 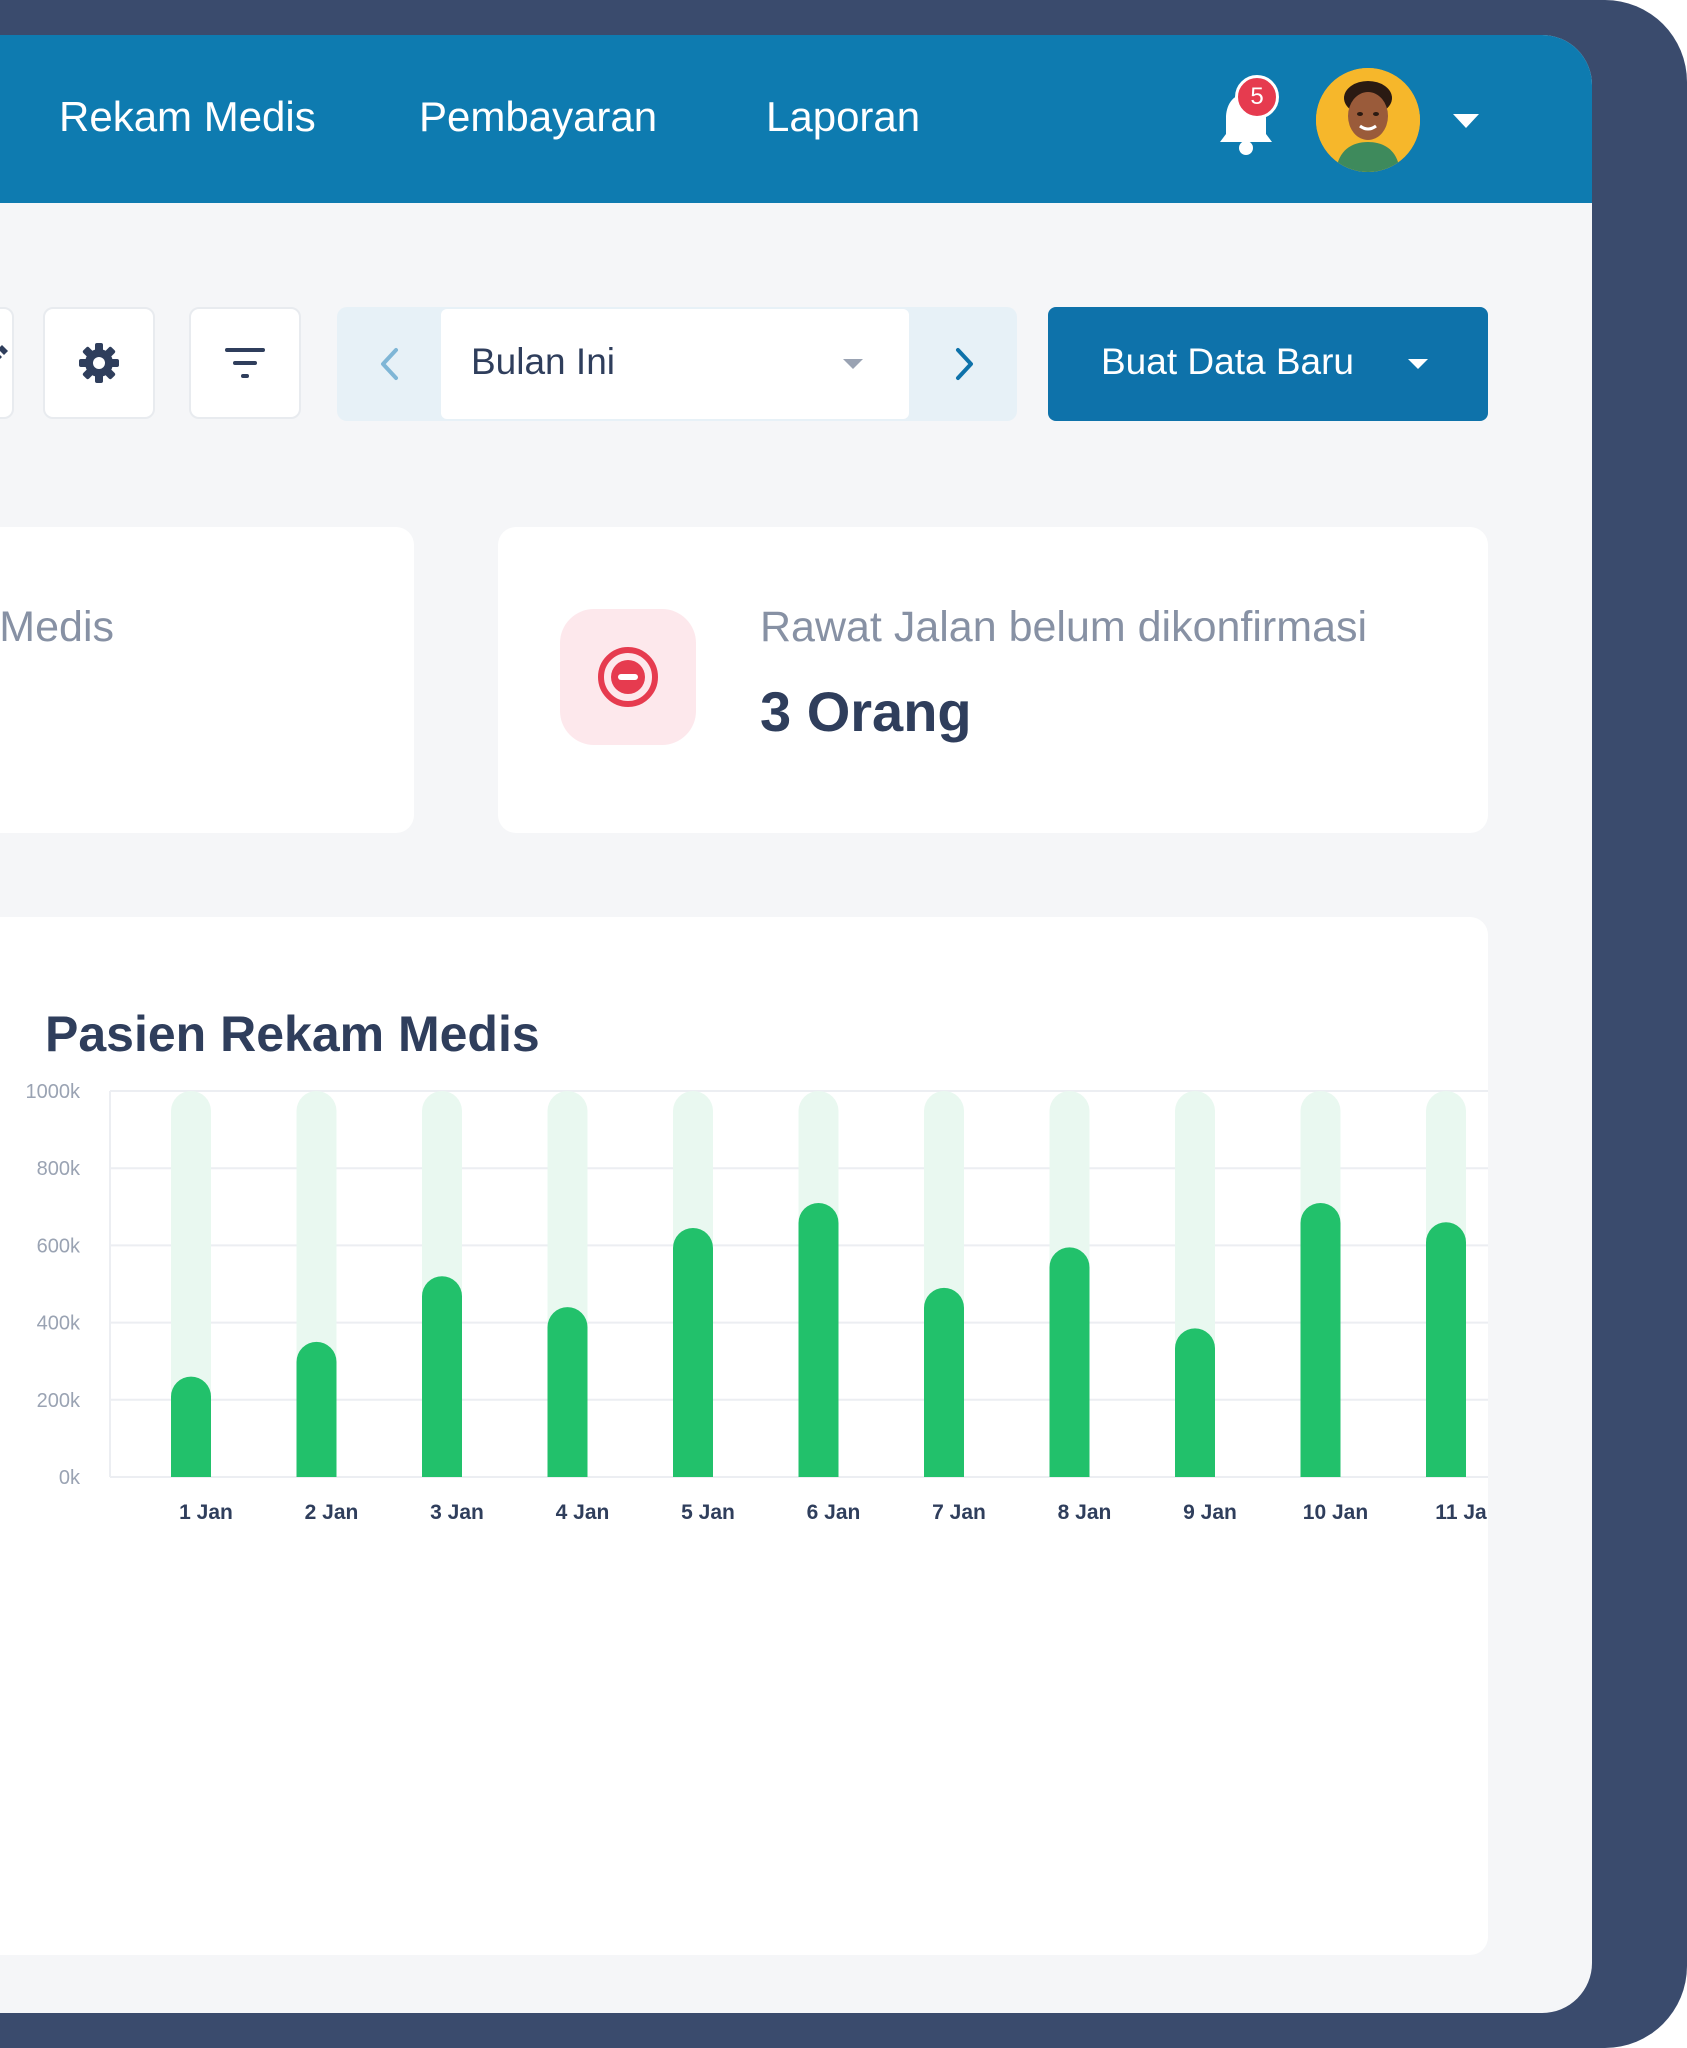 What do you see at coordinates (206, 1512) in the screenshot?
I see `x-tick-label: 1 Jan` at bounding box center [206, 1512].